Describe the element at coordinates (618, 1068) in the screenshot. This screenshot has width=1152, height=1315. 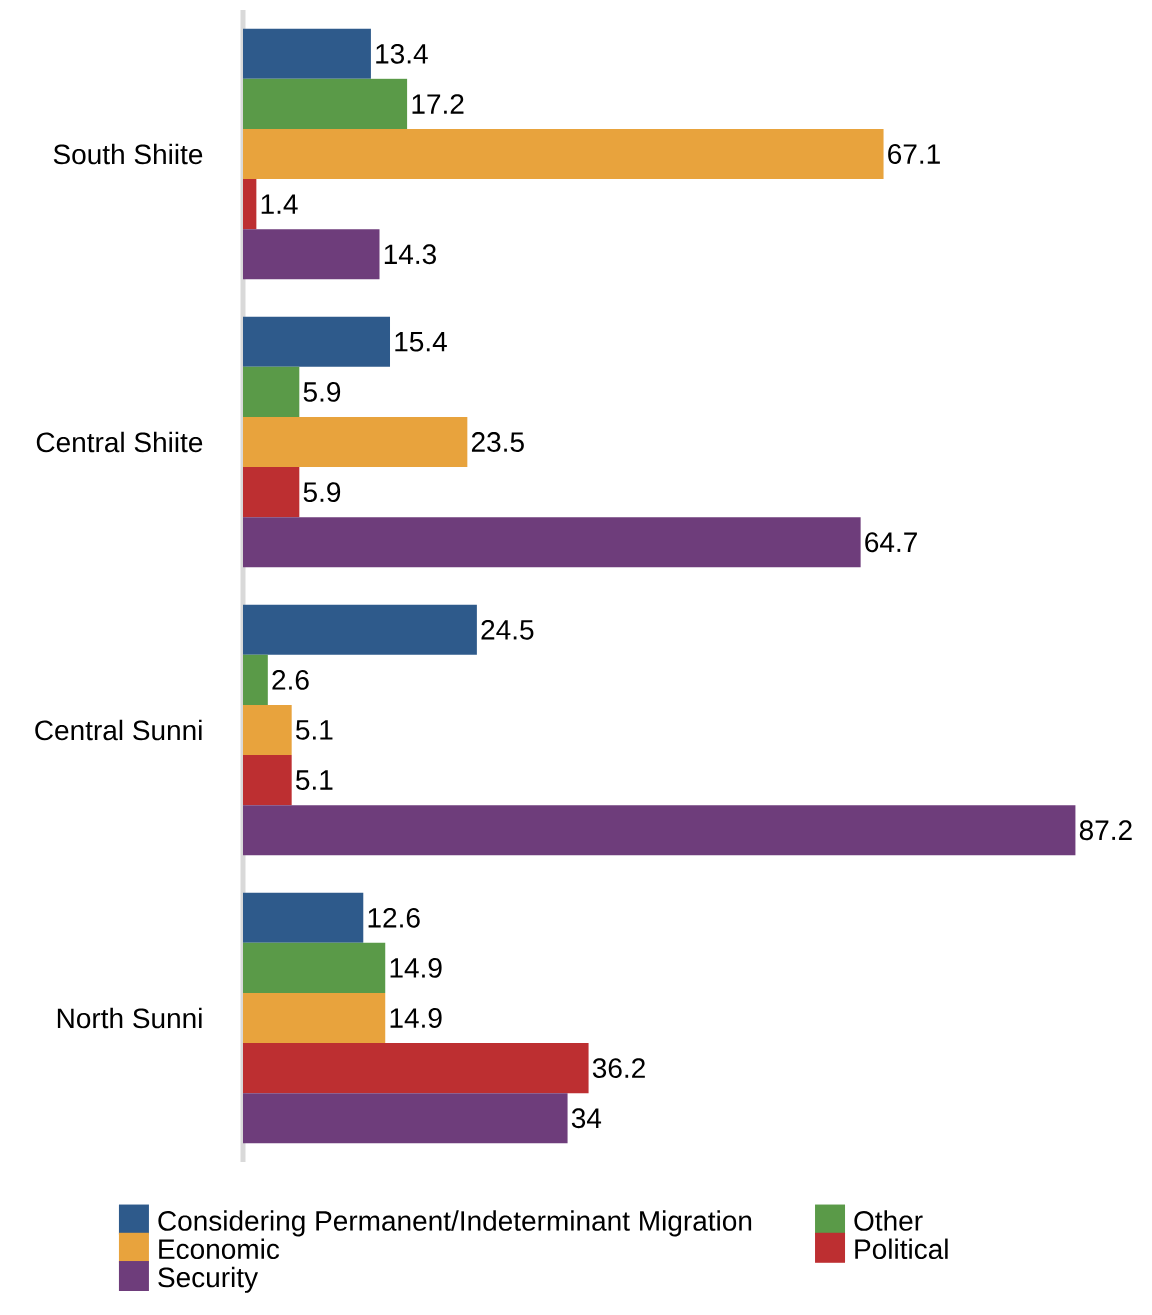
I see `data-label: 36.2` at that location.